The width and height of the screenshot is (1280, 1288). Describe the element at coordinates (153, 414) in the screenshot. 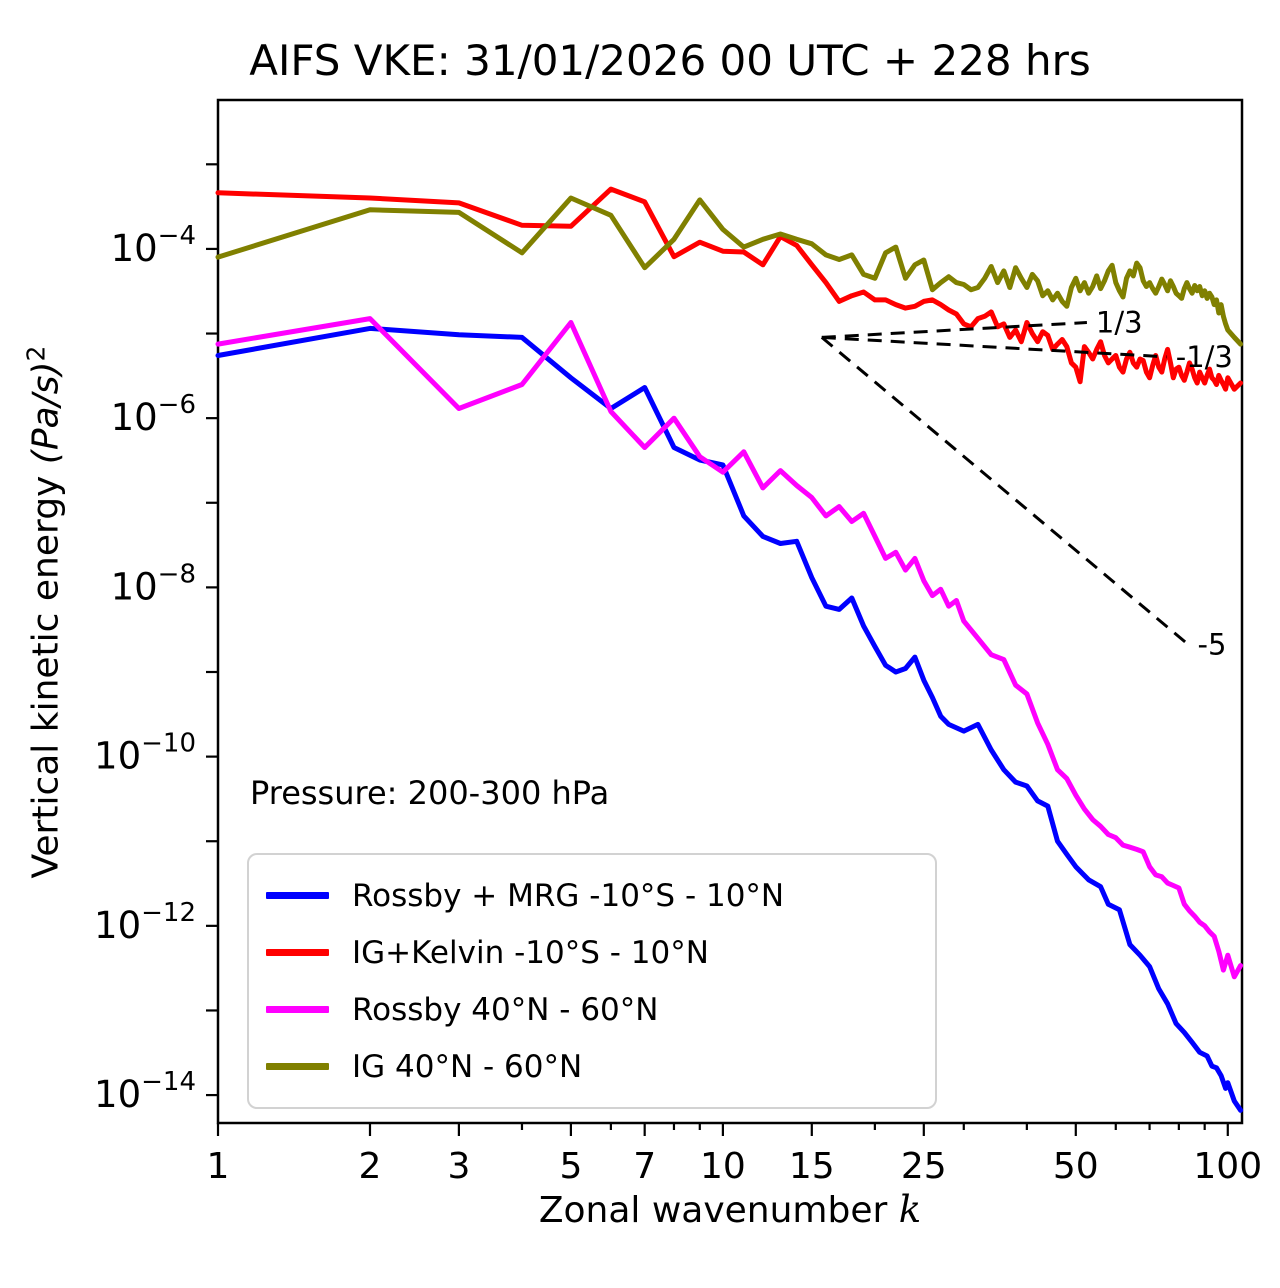

I see `y-tick-label: 10⁻⁶` at that location.